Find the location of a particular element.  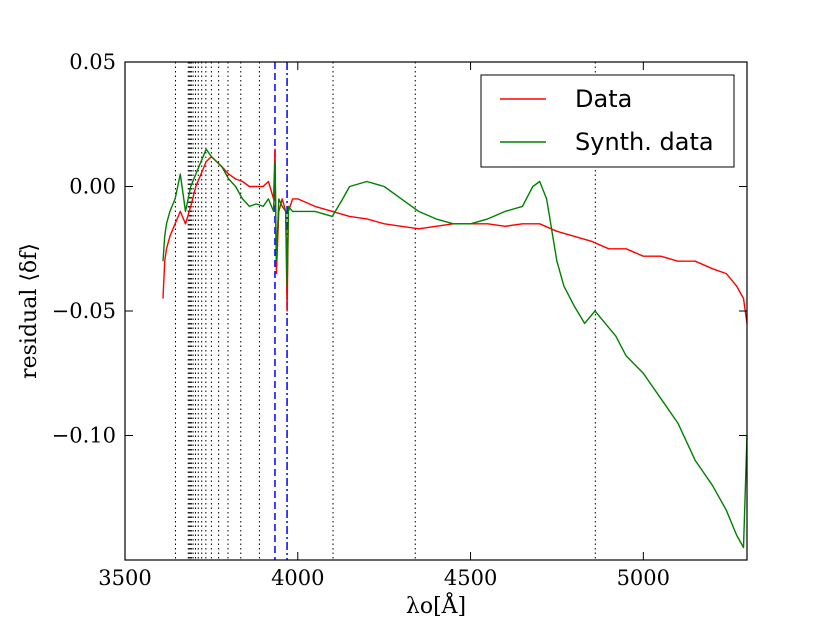

legend-box is located at coordinates (607, 121).